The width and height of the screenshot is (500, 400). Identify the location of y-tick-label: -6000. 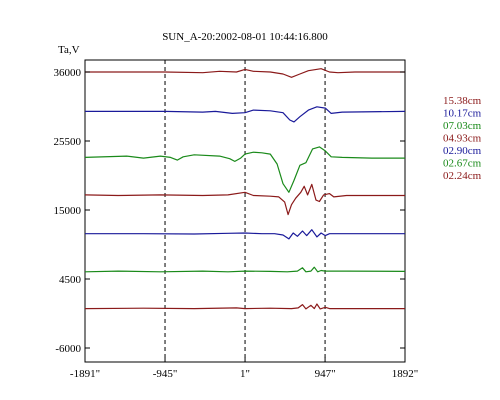
(68, 349).